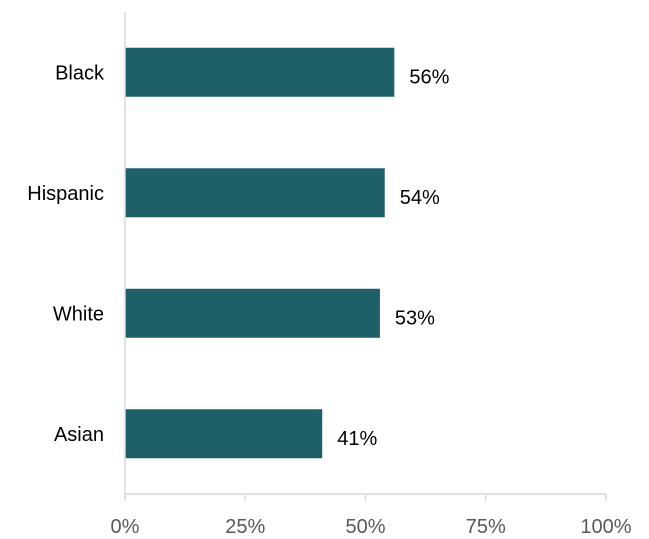  What do you see at coordinates (79, 435) in the screenshot?
I see `category-label-asian: Asian` at bounding box center [79, 435].